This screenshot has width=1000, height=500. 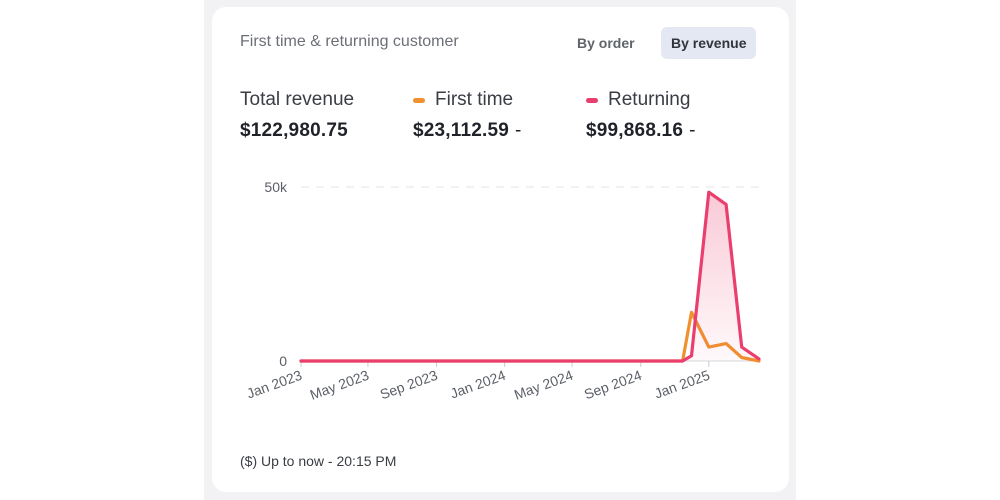 What do you see at coordinates (649, 99) in the screenshot?
I see `returning-label: Returning` at bounding box center [649, 99].